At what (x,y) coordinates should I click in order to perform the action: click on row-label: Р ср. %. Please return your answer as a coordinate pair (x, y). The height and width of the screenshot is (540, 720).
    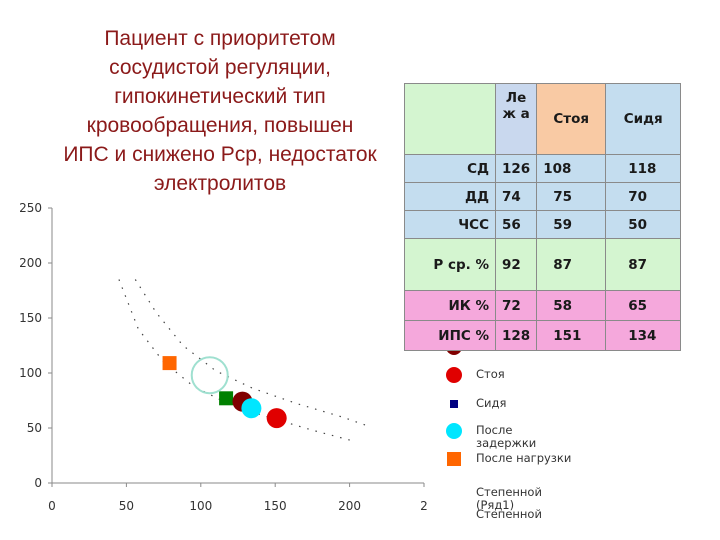
    Looking at the image, I should click on (450, 264).